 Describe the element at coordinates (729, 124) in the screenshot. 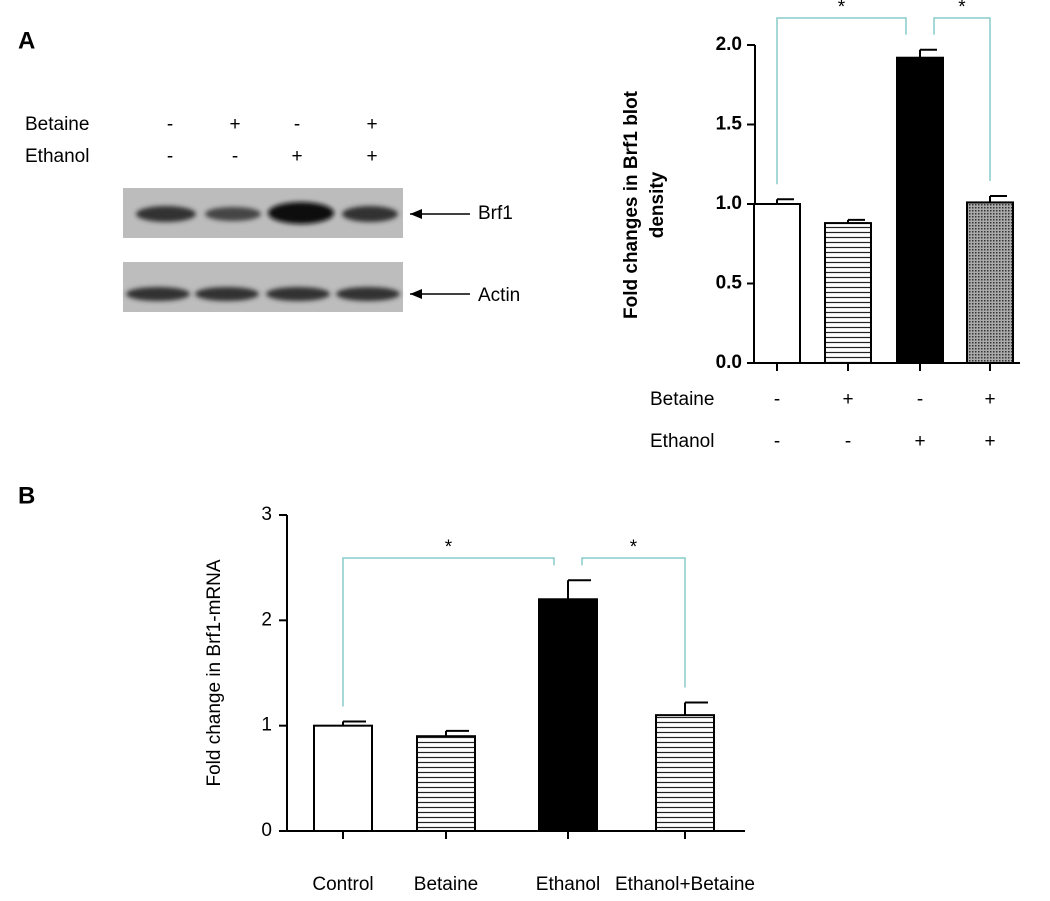

I see `y-tick-label: 1.5` at that location.